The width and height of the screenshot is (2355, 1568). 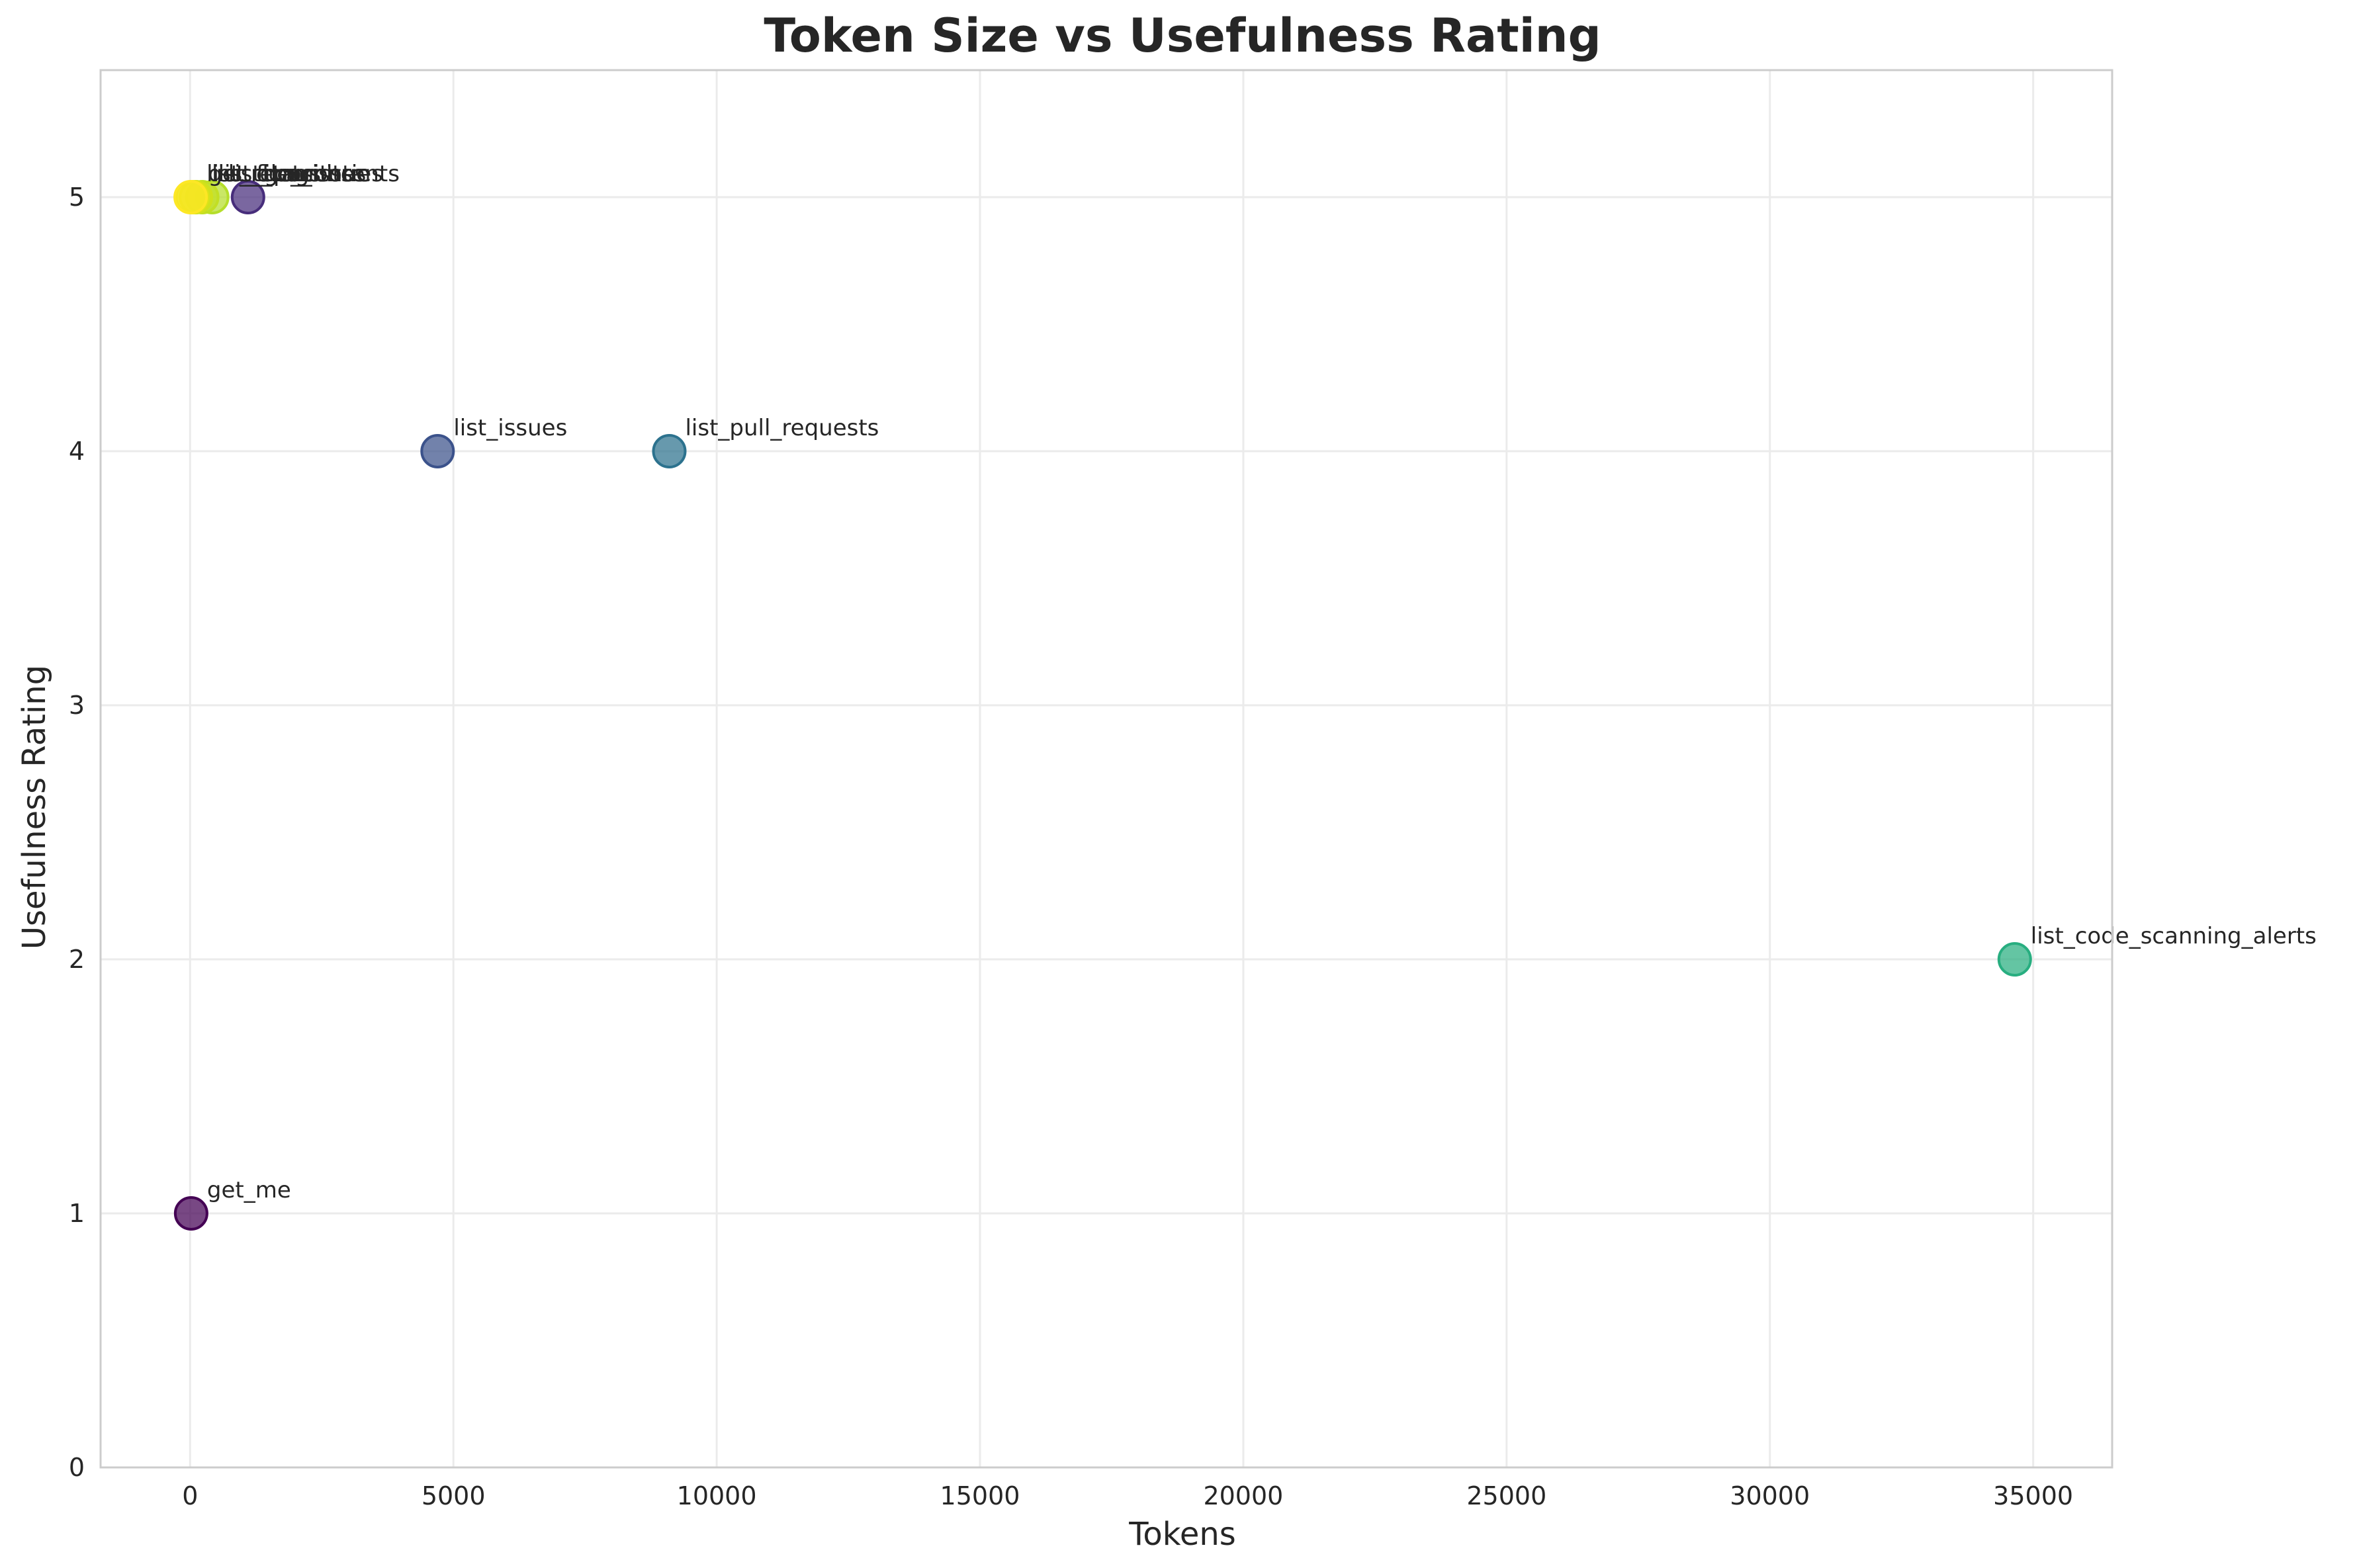 What do you see at coordinates (190, 1495) in the screenshot?
I see `x-tick-label: 0` at bounding box center [190, 1495].